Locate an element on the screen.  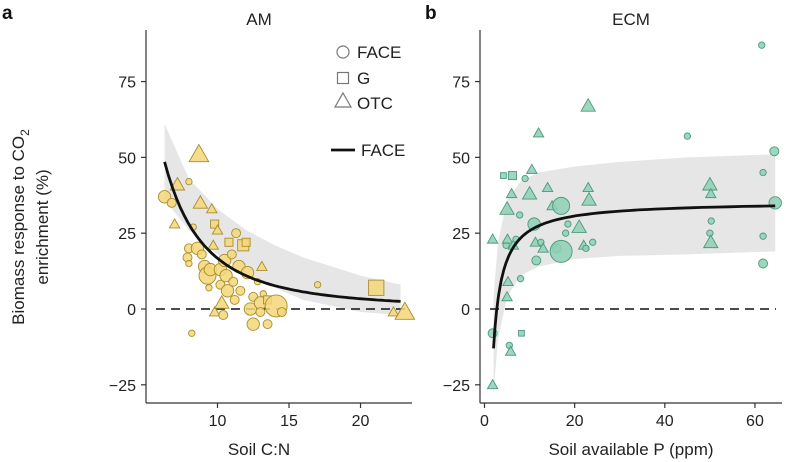
panel-a-title: AM is located at coordinates (259, 19).